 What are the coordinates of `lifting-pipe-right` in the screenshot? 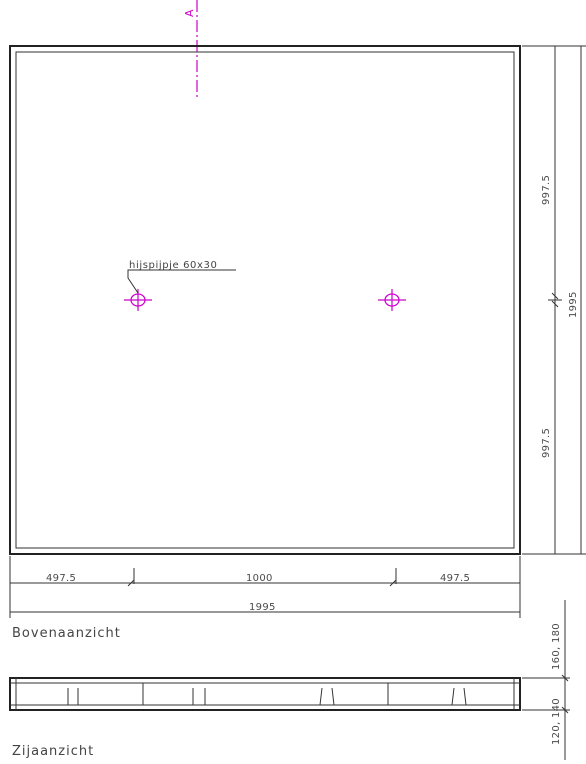 It's located at (392, 300).